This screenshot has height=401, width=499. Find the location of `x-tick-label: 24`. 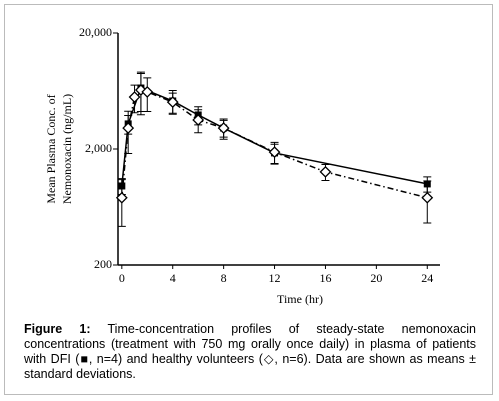

x-tick-label: 24 is located at coordinates (427, 278).